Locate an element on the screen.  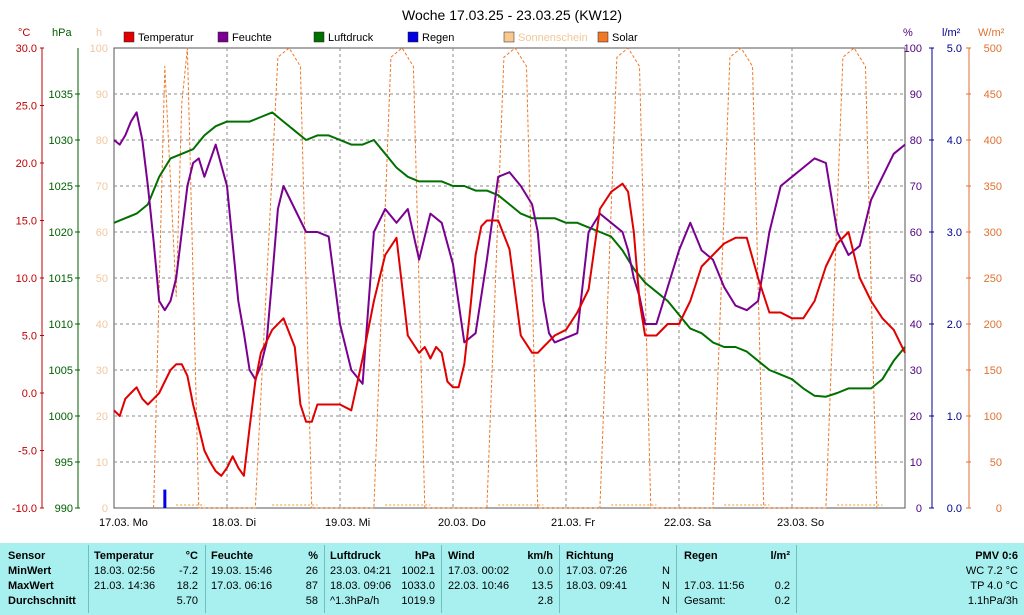
avg-label: Durchschnitt is located at coordinates (42, 601).